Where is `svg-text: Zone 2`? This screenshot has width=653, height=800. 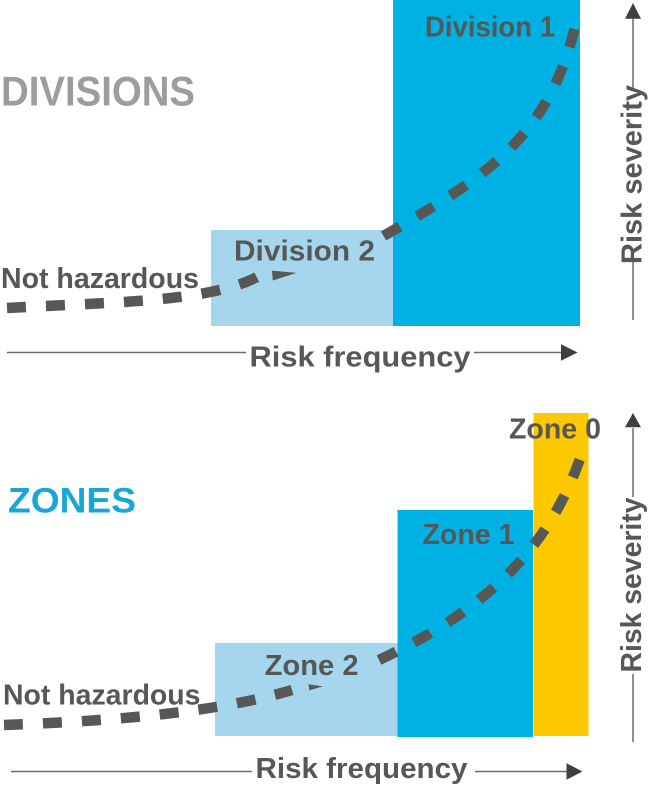
svg-text: Zone 2 is located at coordinates (312, 666).